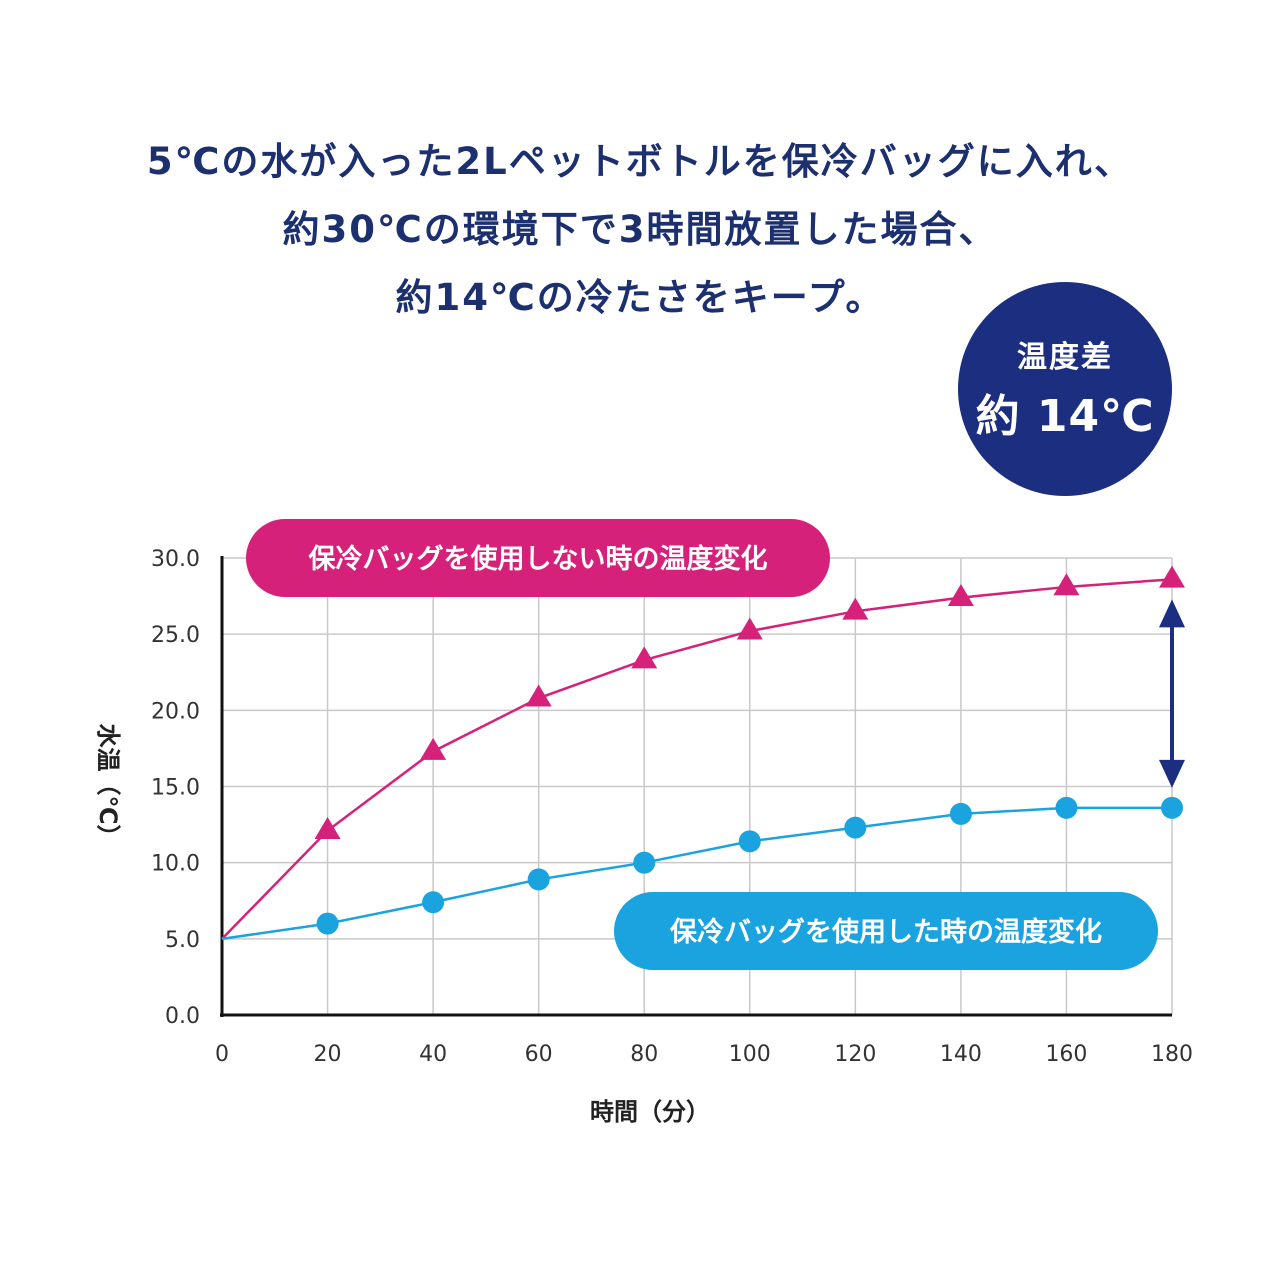 The height and width of the screenshot is (1280, 1280). I want to click on difference-arrow-head-down, so click(1172, 773).